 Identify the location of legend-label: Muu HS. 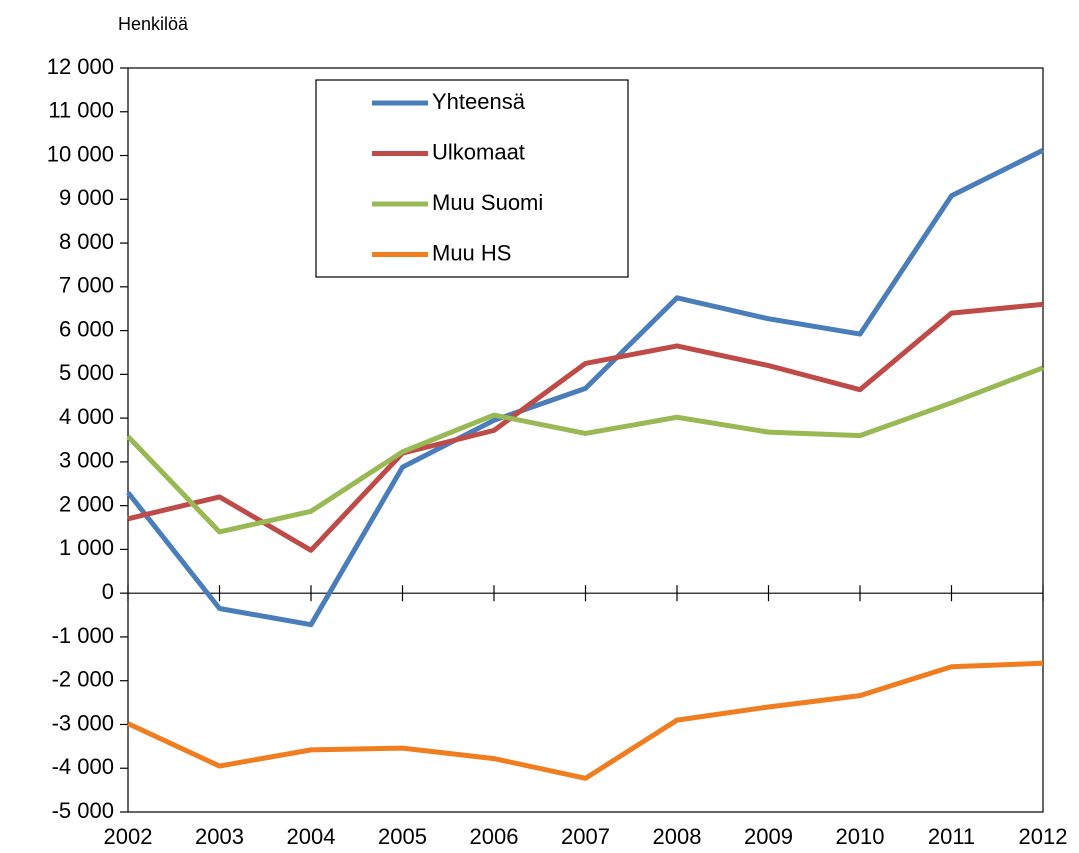
(471, 252).